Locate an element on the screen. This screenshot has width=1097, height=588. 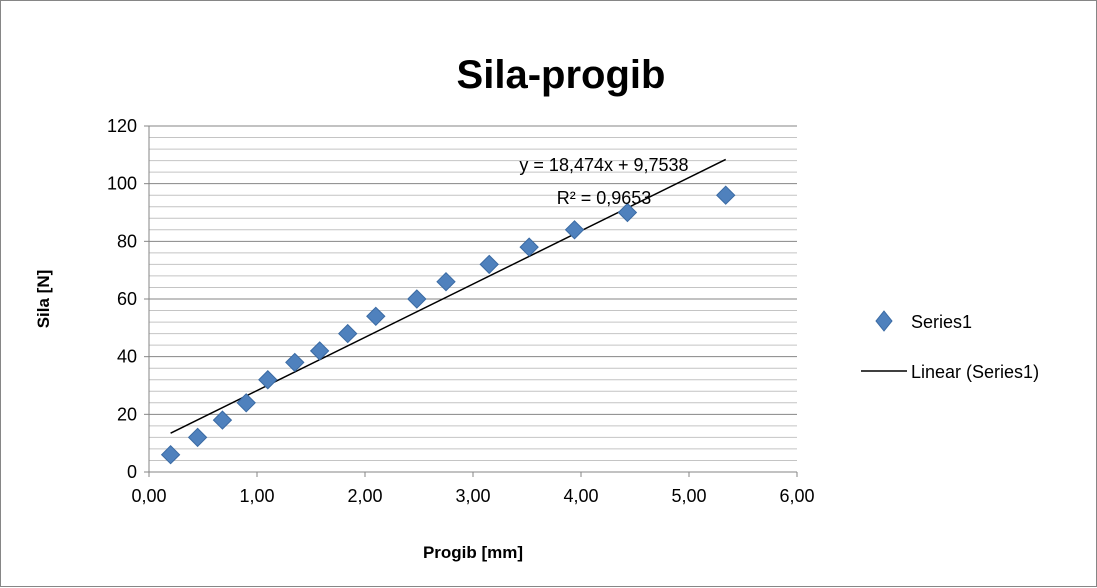
x-axis-ticks: 0,00 1,00 2,00 3,00 4,00 5,00 6,00 is located at coordinates (473, 489).